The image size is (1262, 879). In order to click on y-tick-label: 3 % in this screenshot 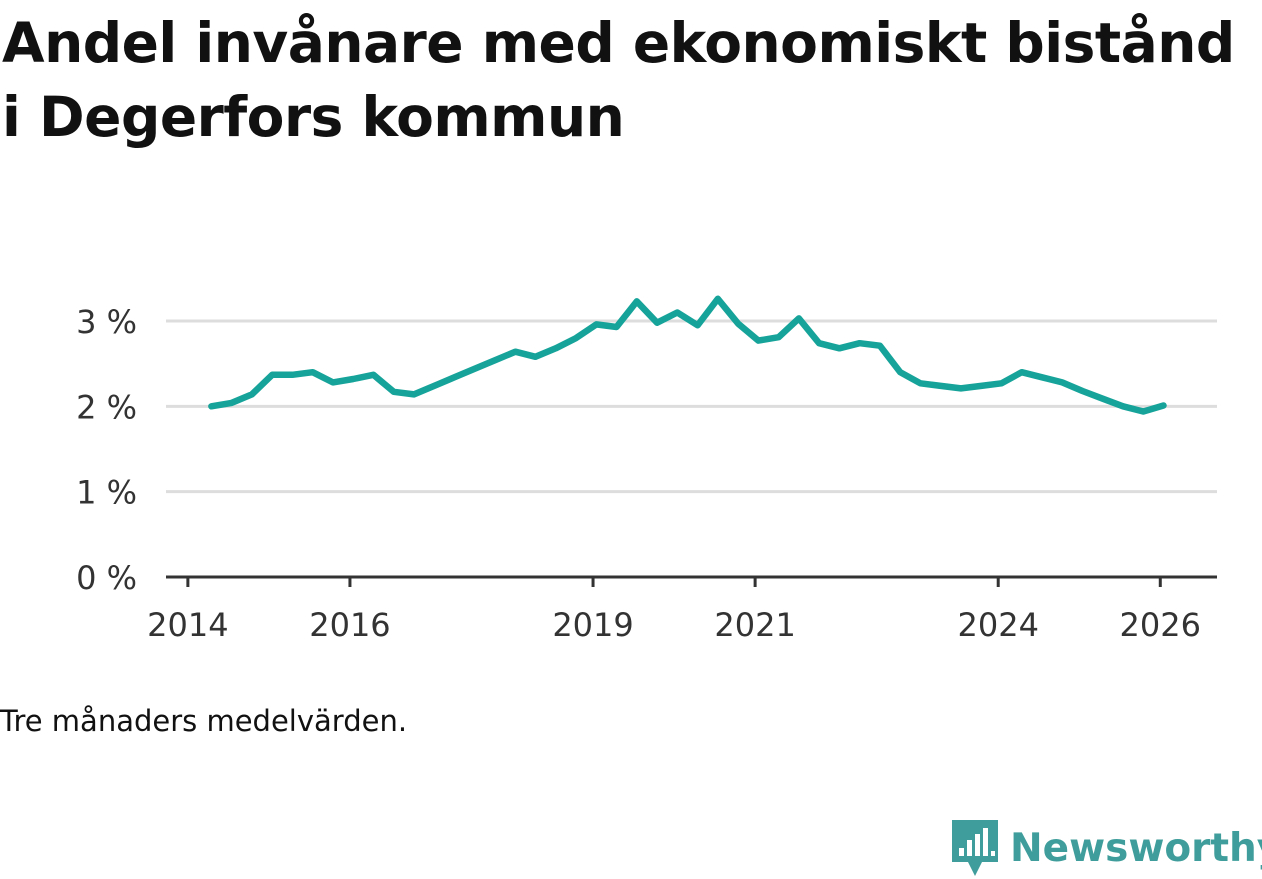, I will do `click(106, 322)`.